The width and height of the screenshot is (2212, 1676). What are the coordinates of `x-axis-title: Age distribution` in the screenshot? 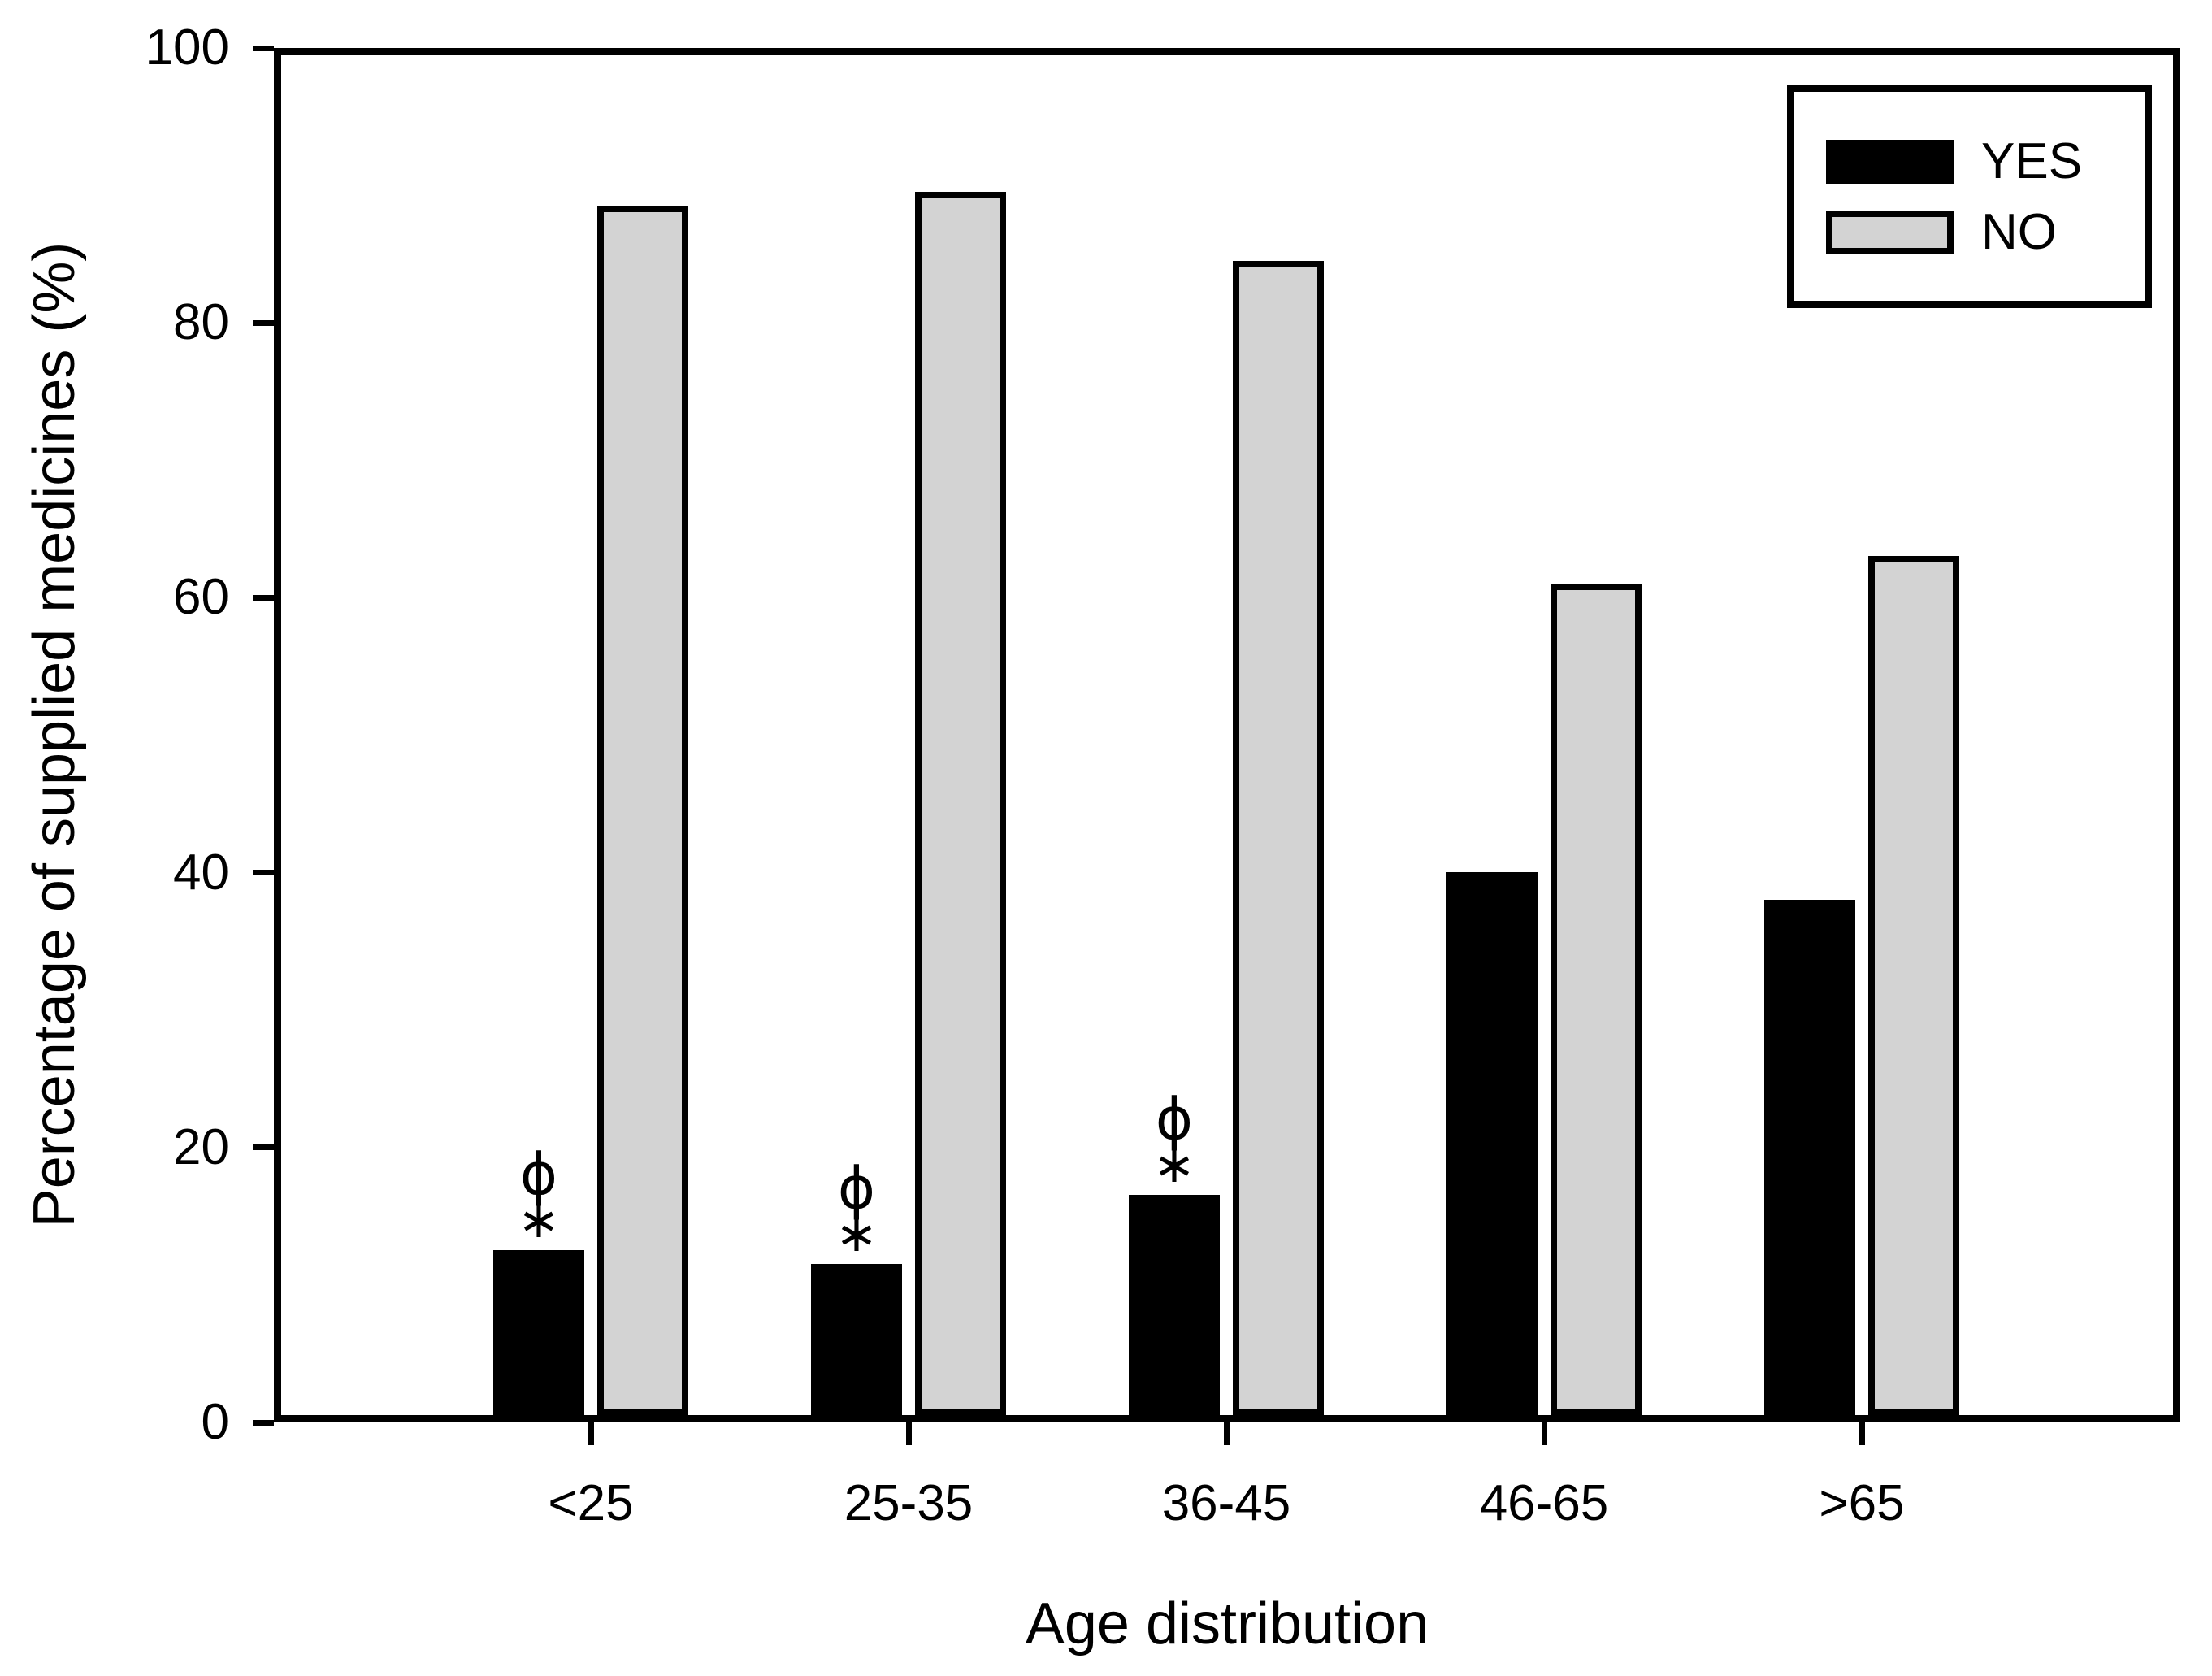 It's located at (1227, 1624).